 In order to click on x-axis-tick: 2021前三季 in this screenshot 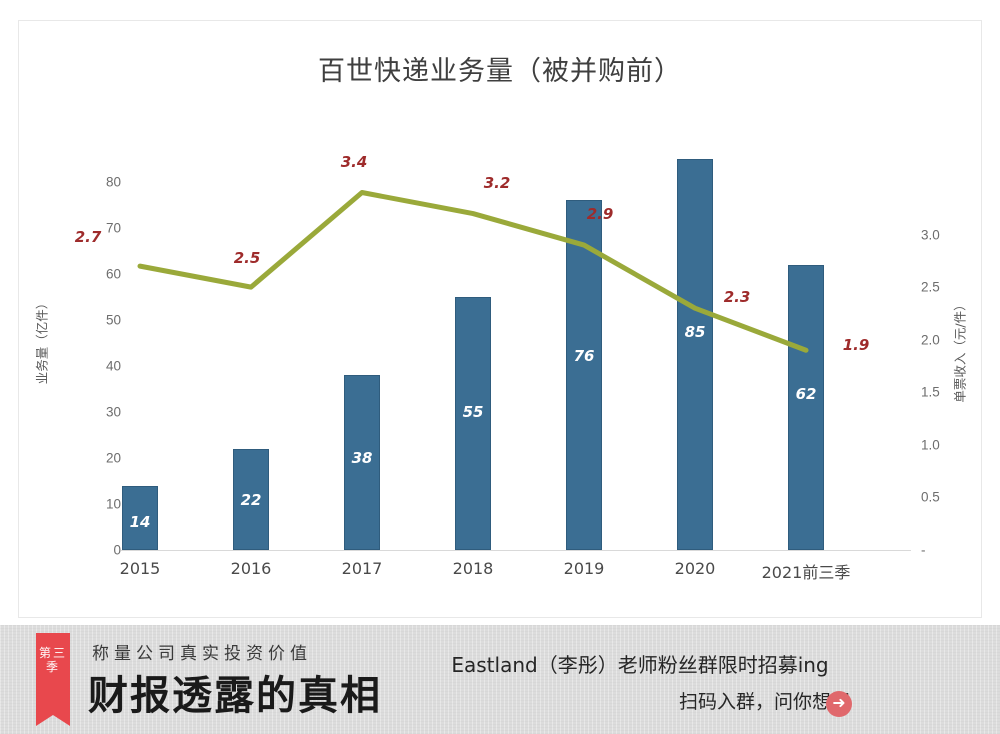, I will do `click(806, 572)`.